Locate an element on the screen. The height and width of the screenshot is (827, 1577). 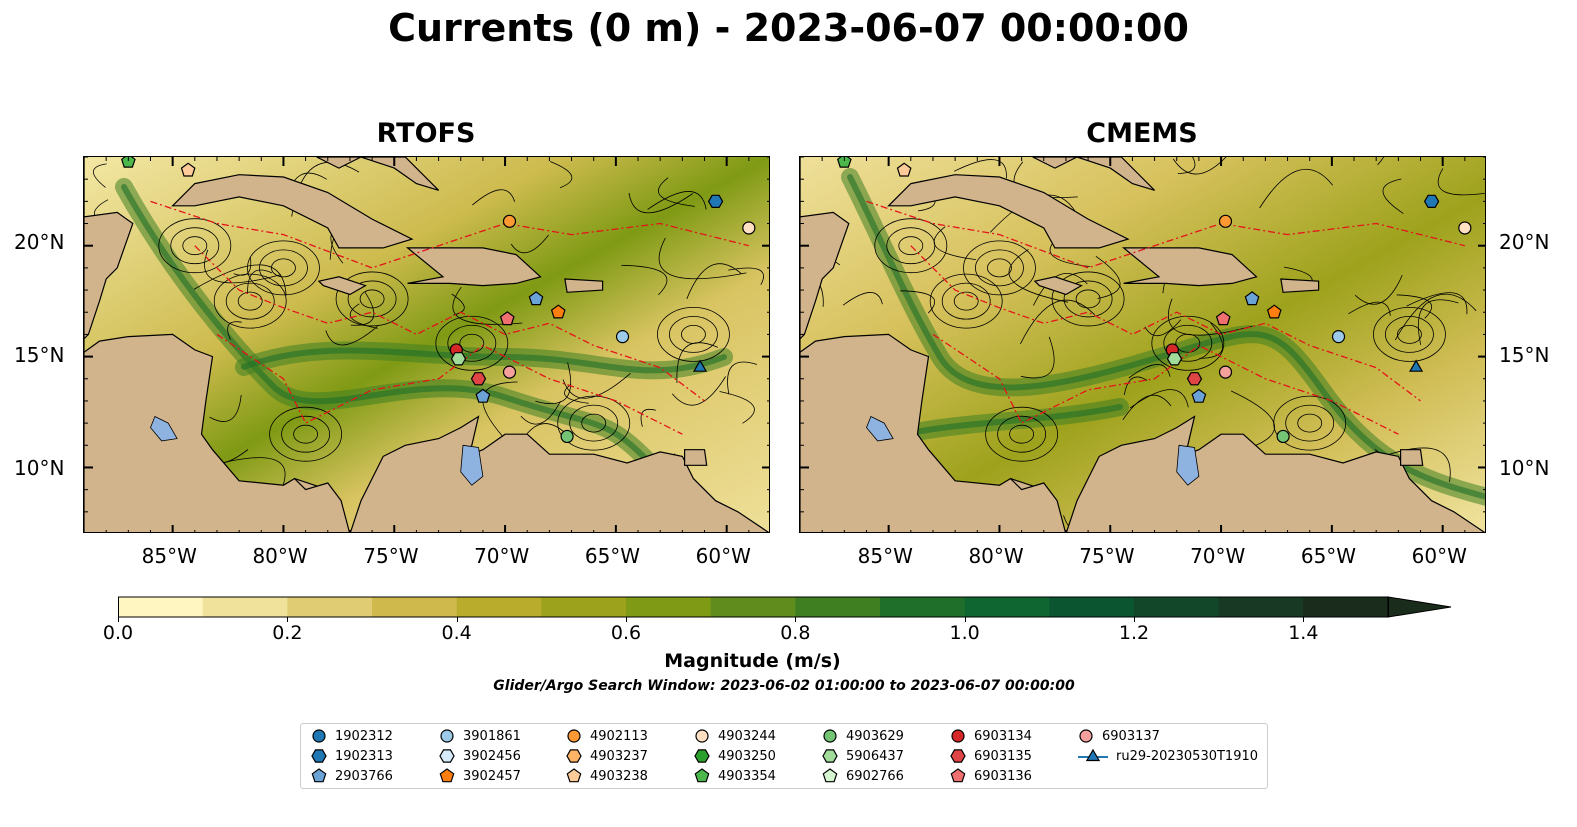
lat-label-left-10: 10°N is located at coordinates (39, 468).